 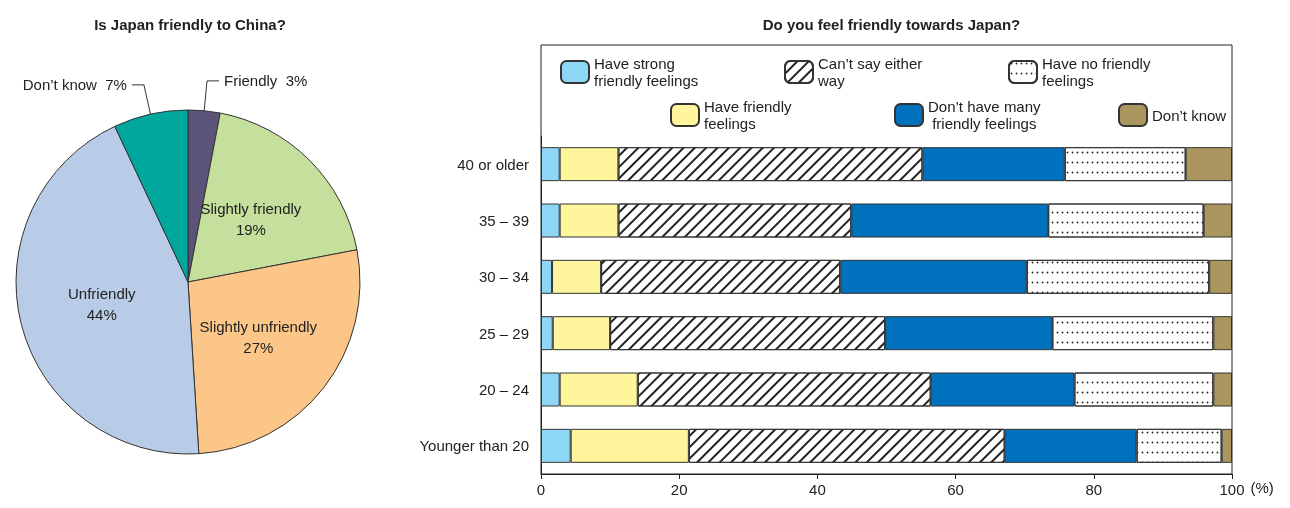 I want to click on chart-title: Do you feel friendly towards Japan?, so click(x=891, y=24).